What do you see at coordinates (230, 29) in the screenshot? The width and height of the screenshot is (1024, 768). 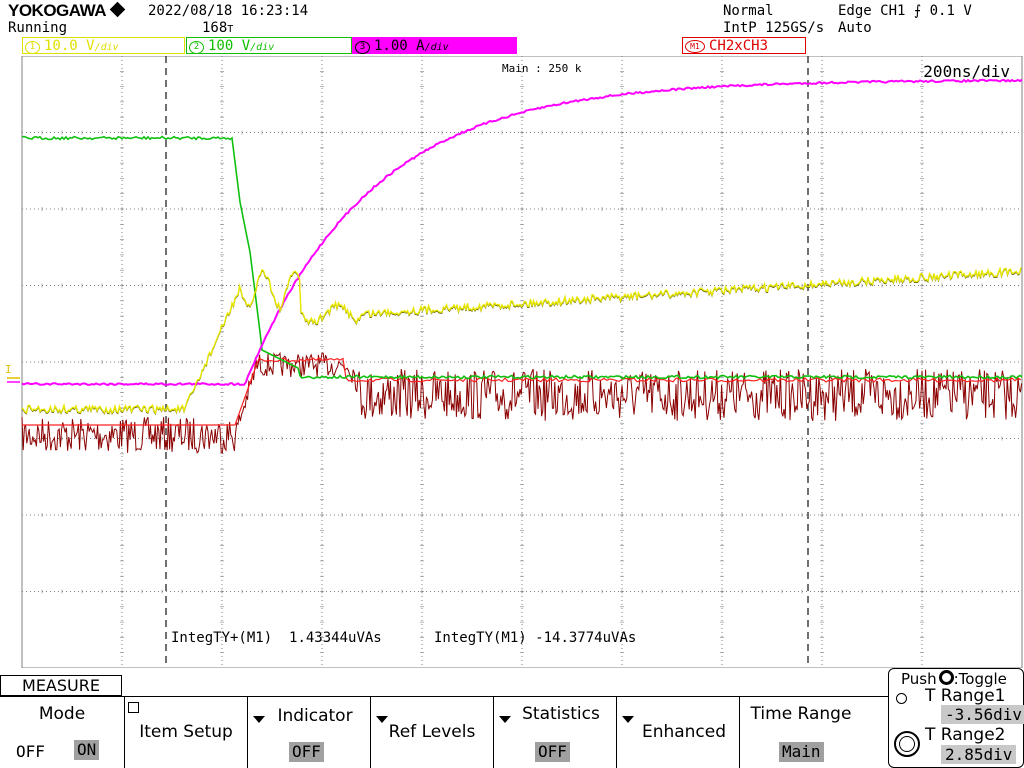 I see `count-marker-icon: T` at bounding box center [230, 29].